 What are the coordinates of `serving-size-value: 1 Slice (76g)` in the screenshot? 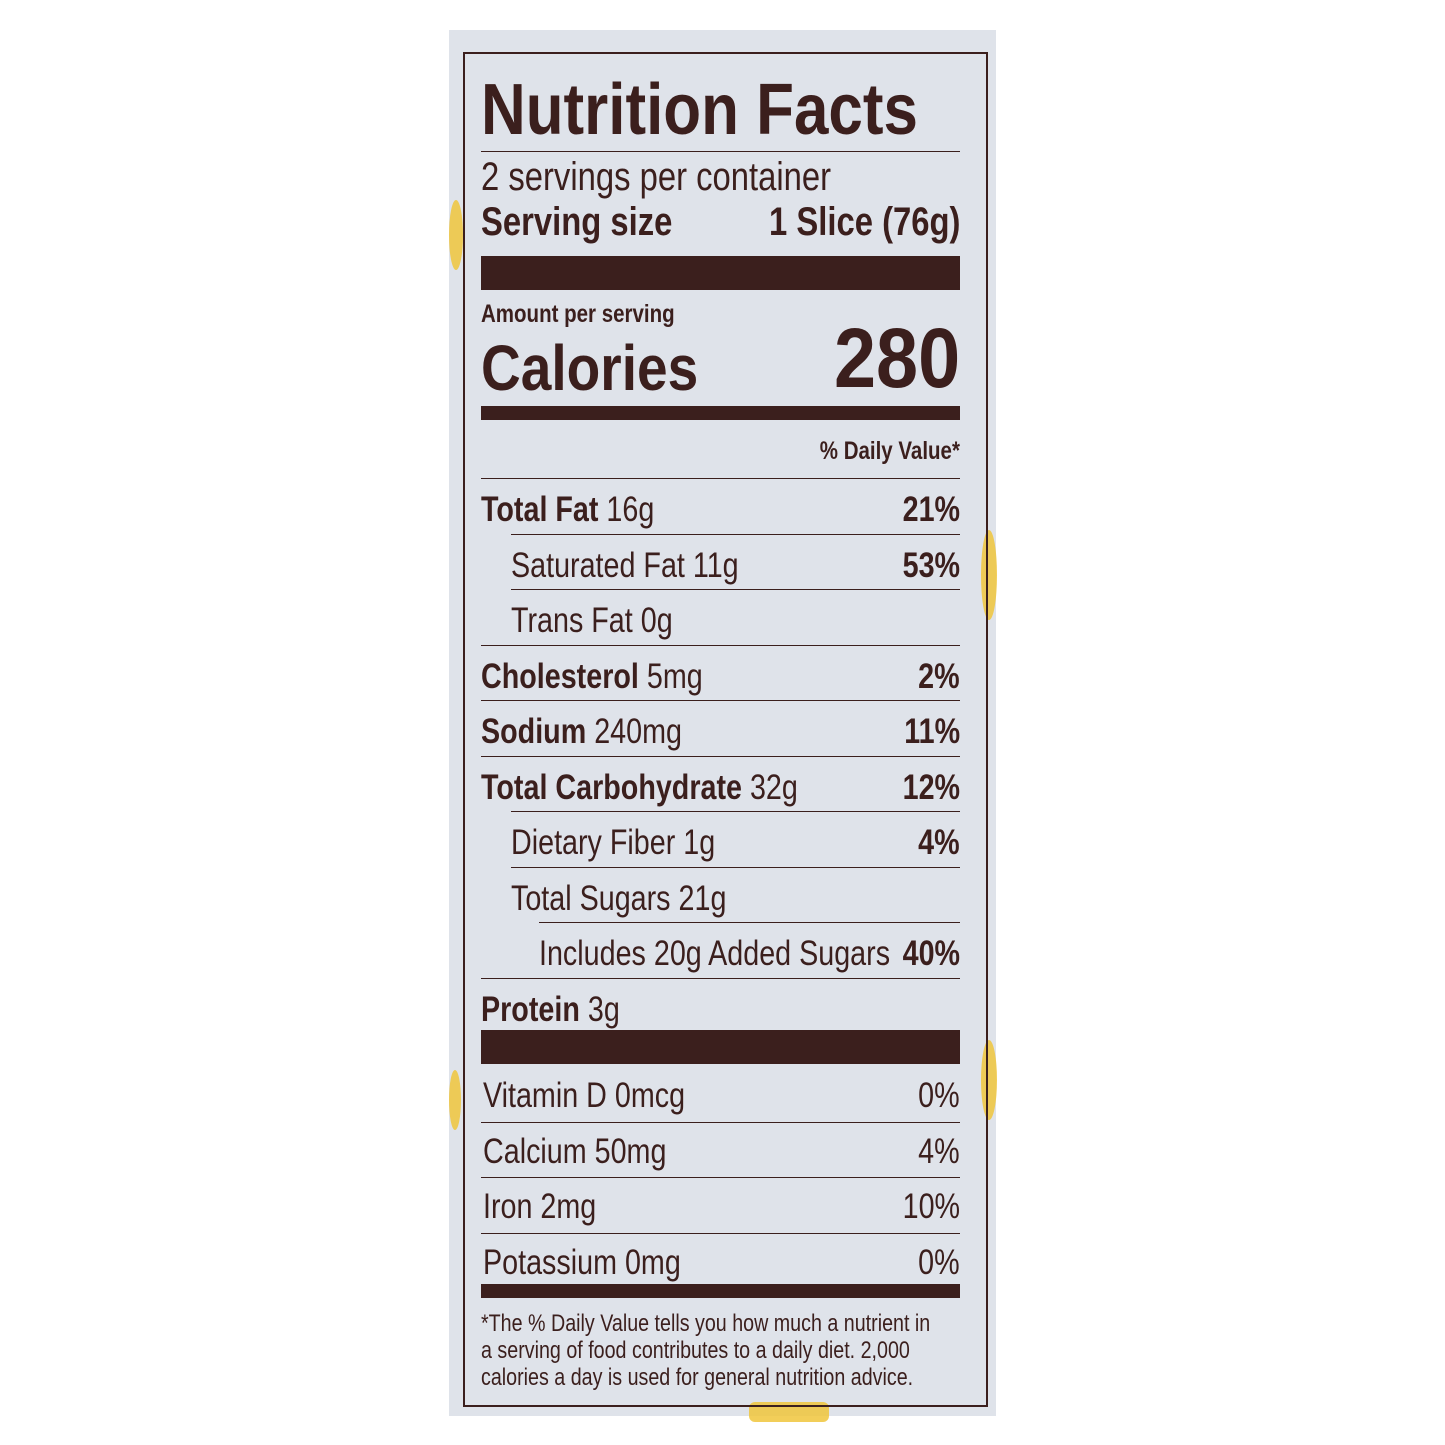 It's located at (864, 222).